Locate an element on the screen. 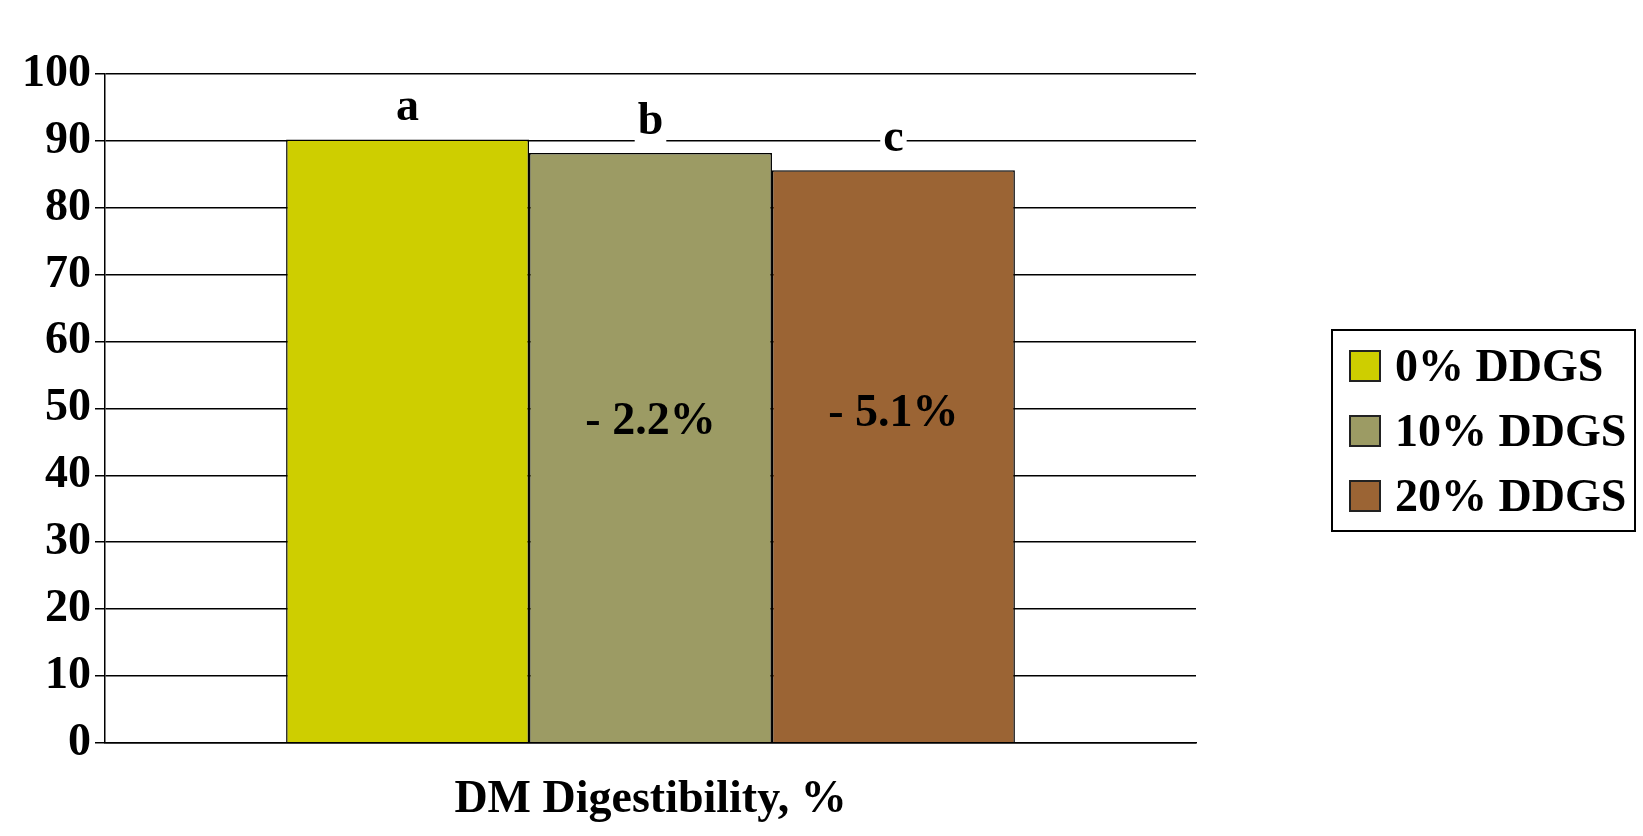 The height and width of the screenshot is (836, 1643). y-tick-label: 30 is located at coordinates (68, 539).